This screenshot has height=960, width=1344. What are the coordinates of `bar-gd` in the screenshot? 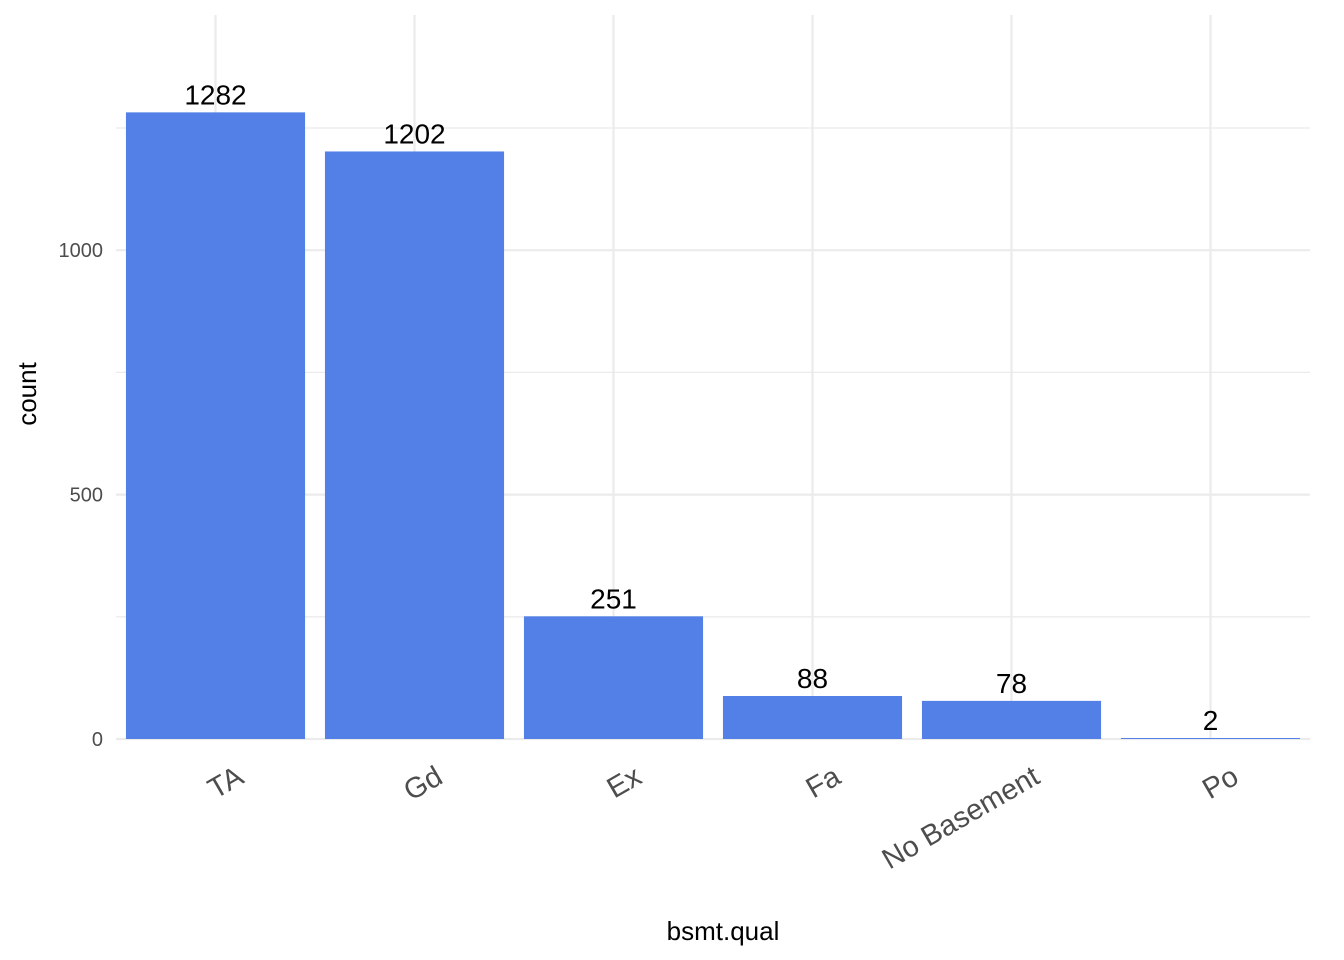 It's located at (414, 445).